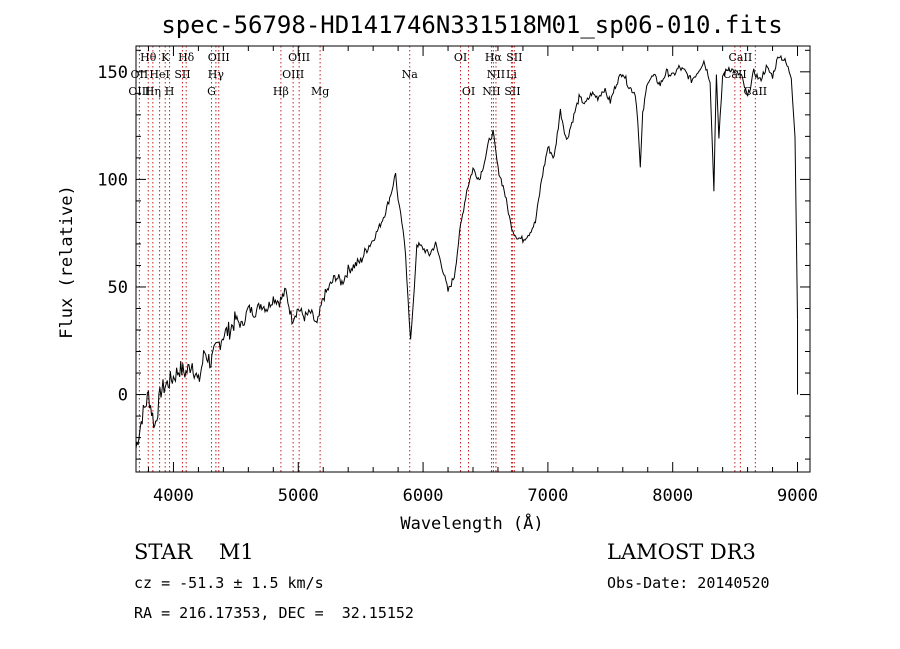 The height and width of the screenshot is (649, 900). Describe the element at coordinates (118, 288) in the screenshot. I see `y-tick-label: 50` at that location.